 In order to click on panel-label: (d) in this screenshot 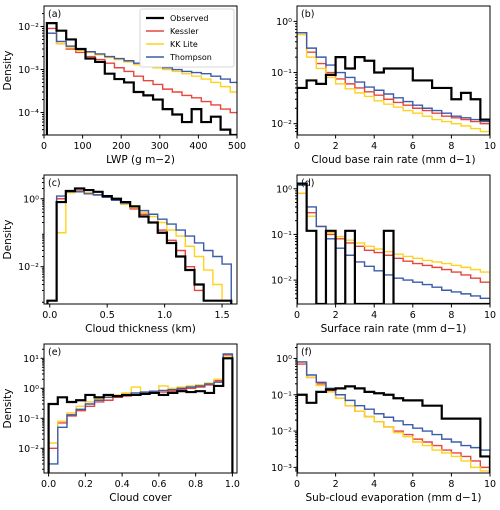, I will do `click(307, 183)`.